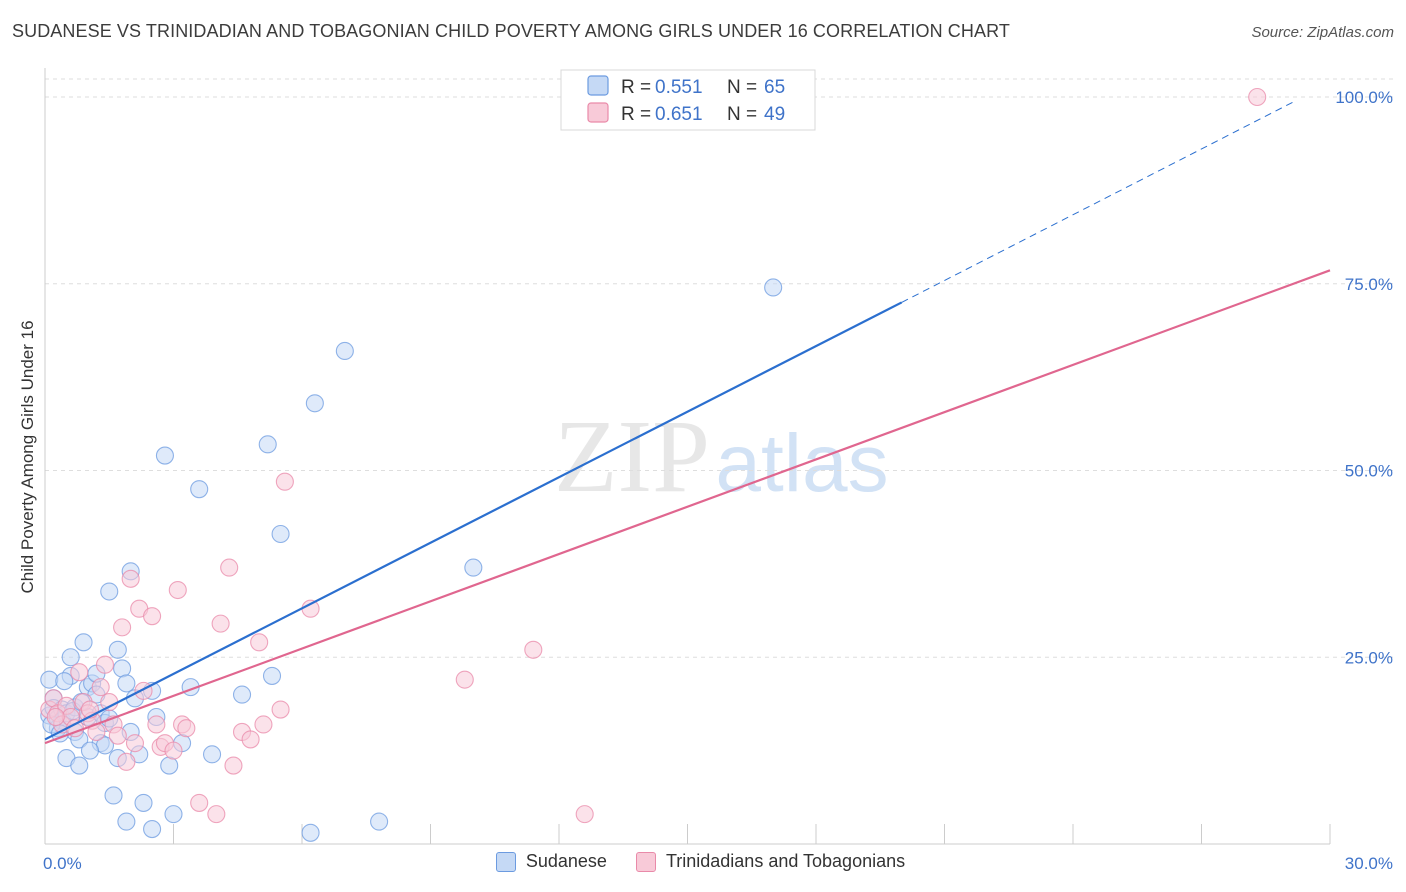  Describe the element at coordinates (1364, 97) in the screenshot. I see `y-tick-label: 100.0%` at that location.